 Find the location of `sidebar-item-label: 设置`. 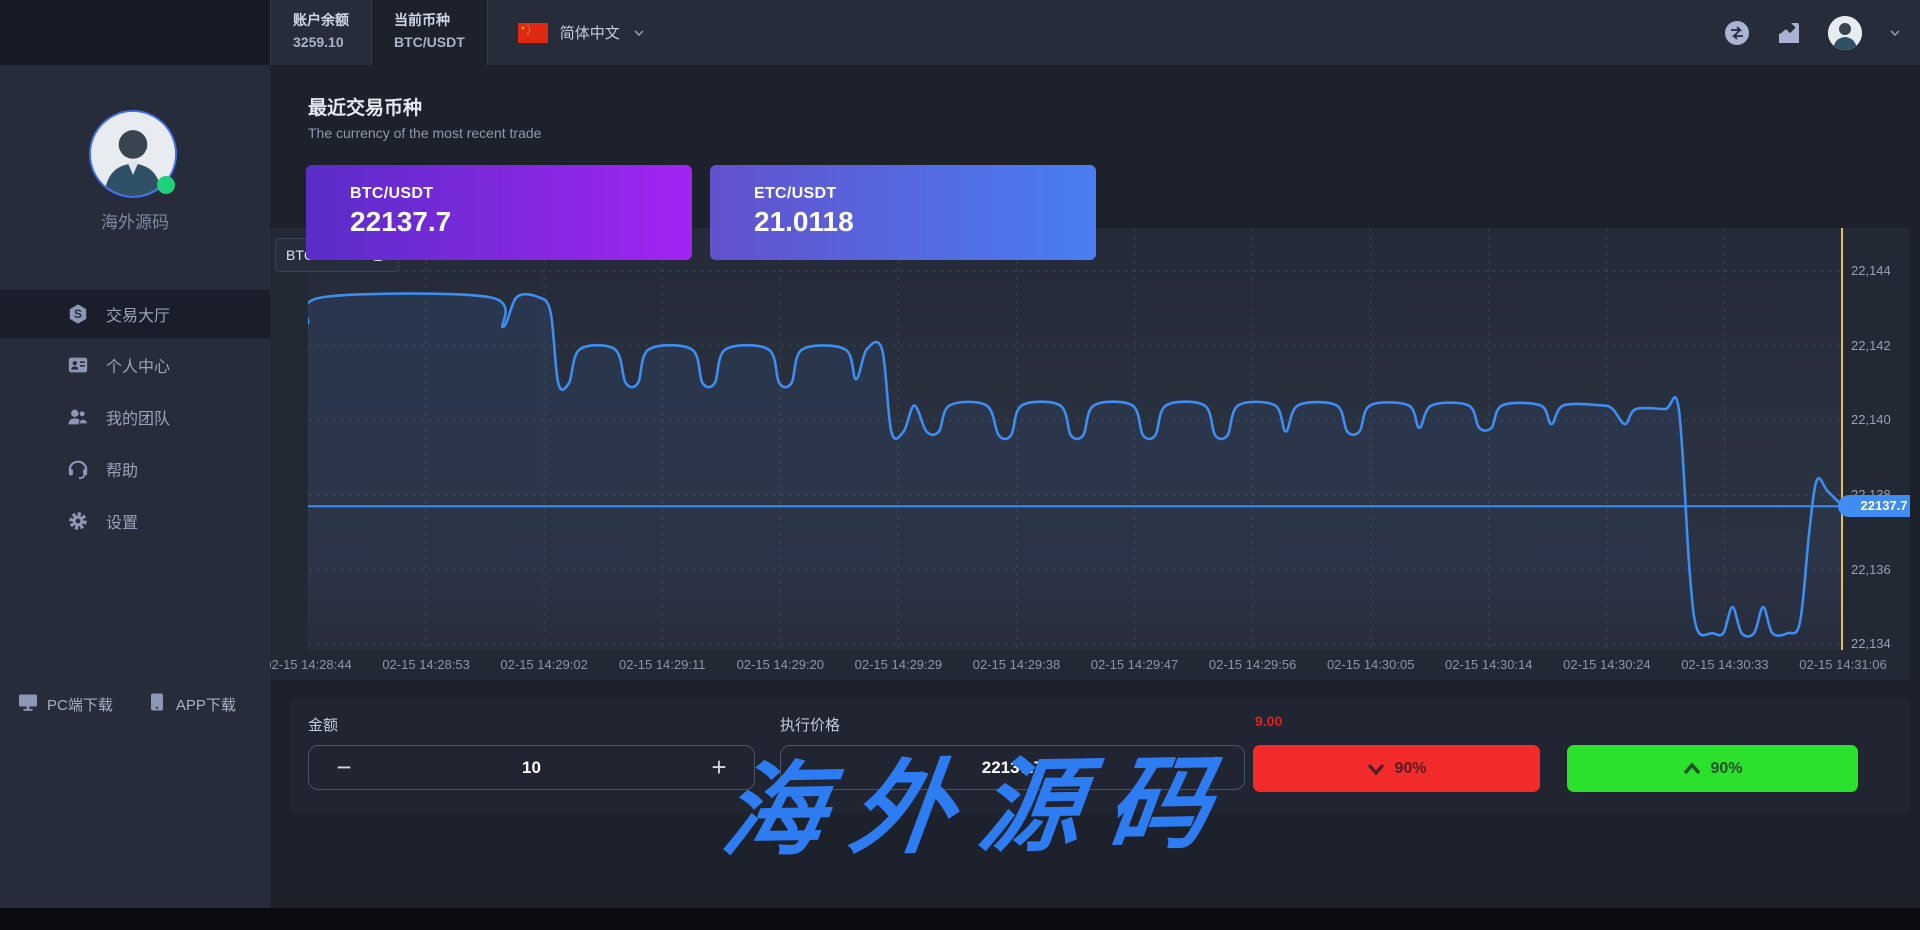

sidebar-item-label: 设置 is located at coordinates (122, 523).